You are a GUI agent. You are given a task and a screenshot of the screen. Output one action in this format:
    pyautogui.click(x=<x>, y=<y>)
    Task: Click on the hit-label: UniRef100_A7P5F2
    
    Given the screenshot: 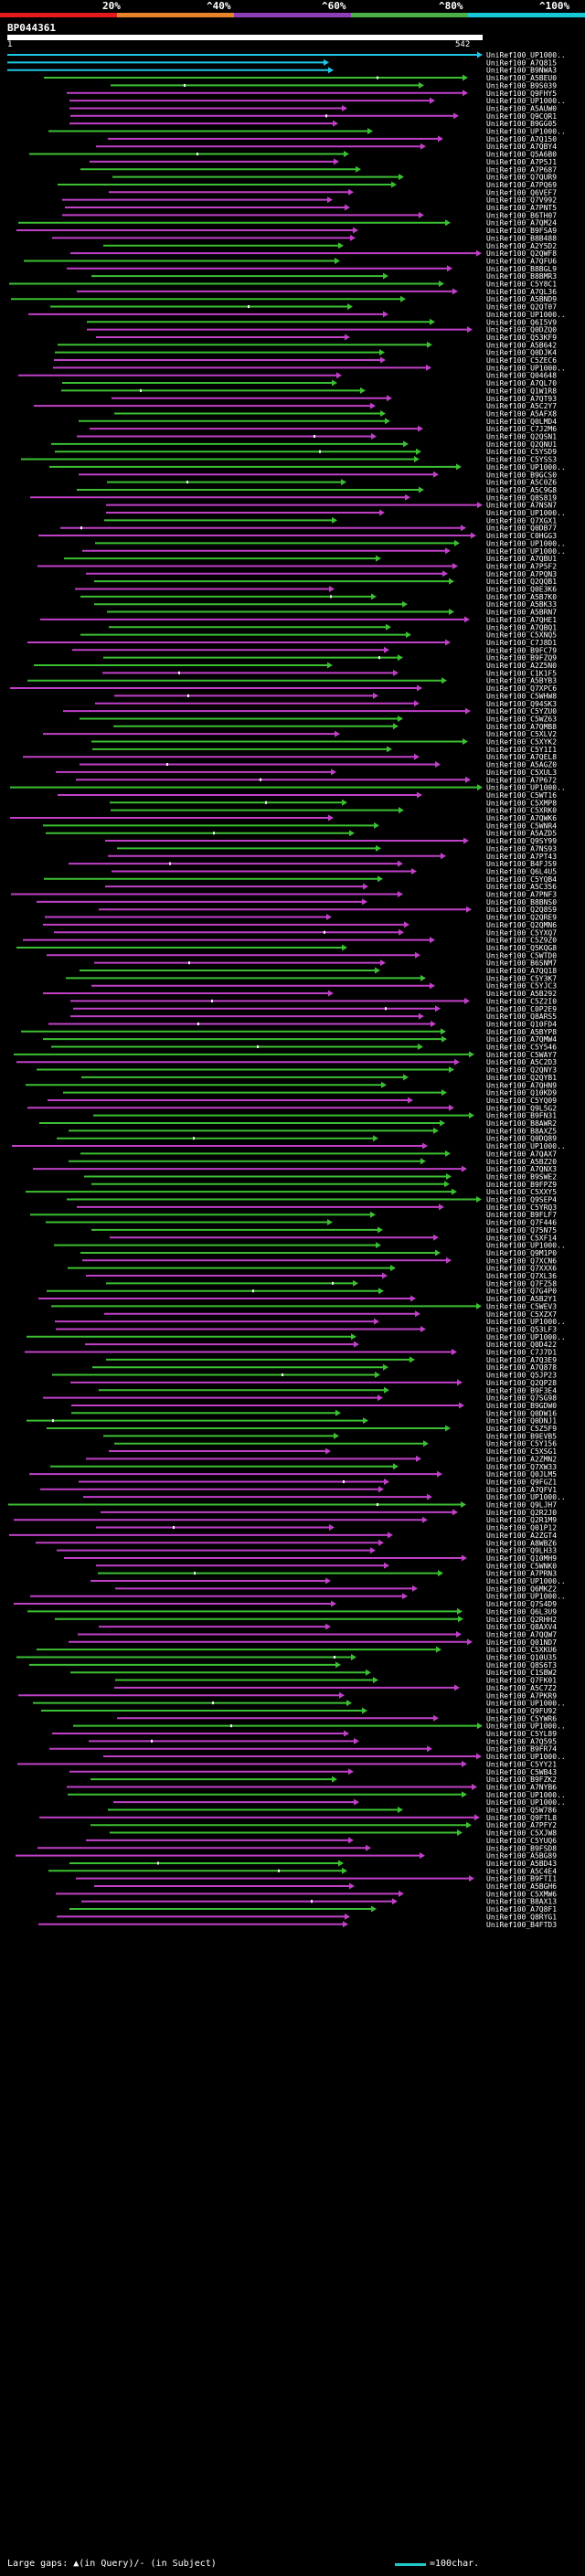 What is the action you would take?
    pyautogui.click(x=521, y=566)
    